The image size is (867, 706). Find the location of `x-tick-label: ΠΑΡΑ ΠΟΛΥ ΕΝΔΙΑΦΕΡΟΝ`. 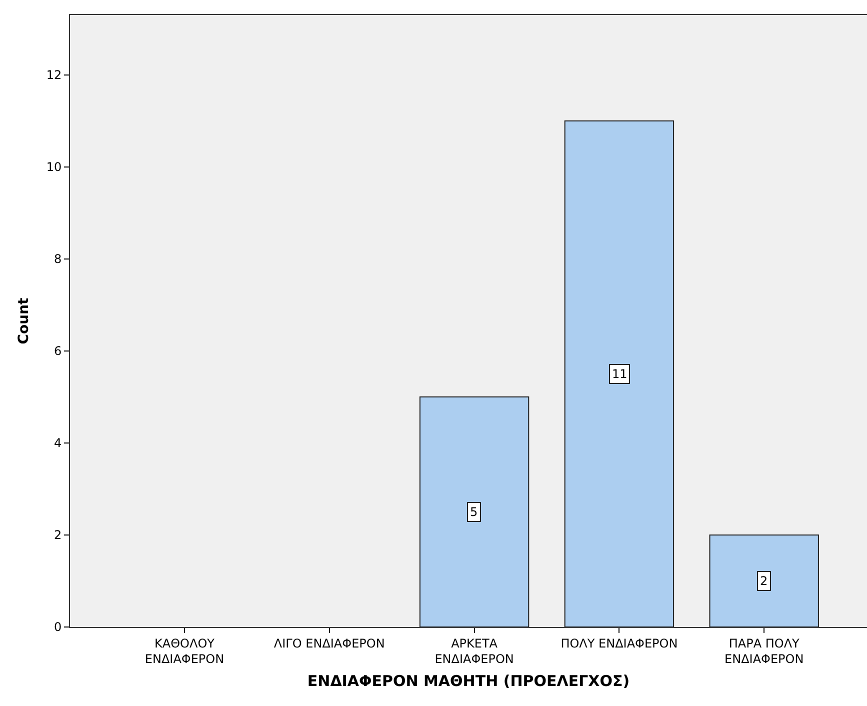

x-tick-label: ΠΑΡΑ ΠΟΛΥ ΕΝΔΙΑΦΕΡΟΝ is located at coordinates (764, 651).